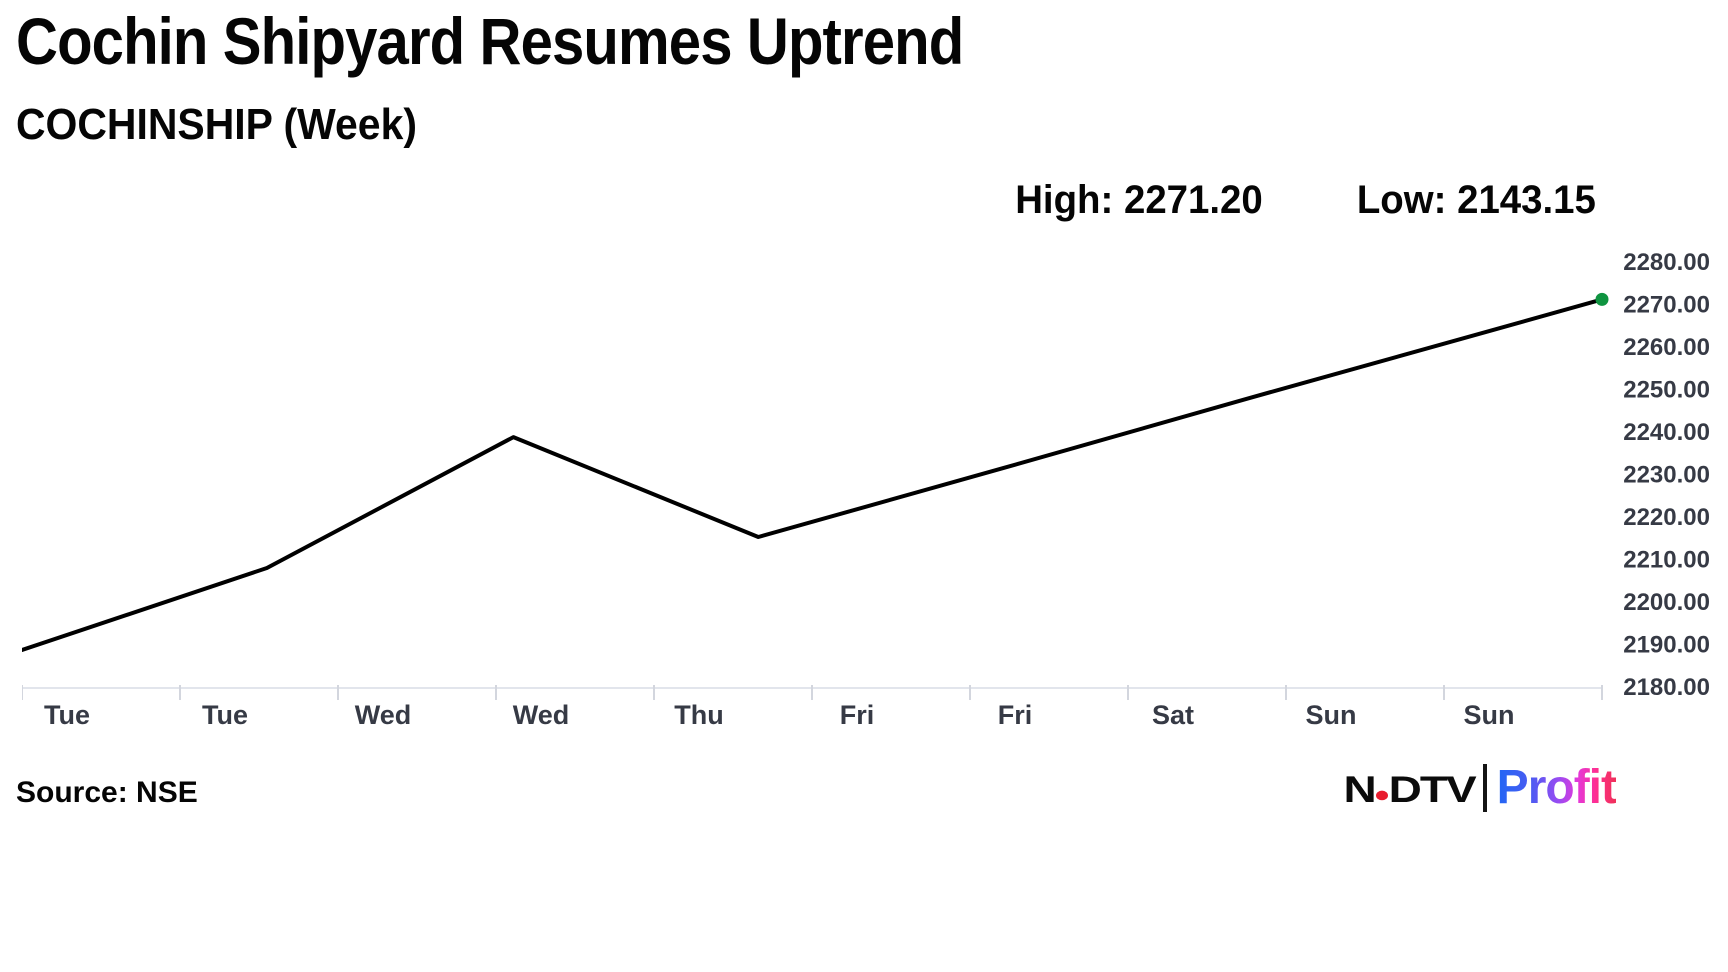 The width and height of the screenshot is (1728, 972). Describe the element at coordinates (1602, 299) in the screenshot. I see `last-price-marker` at that location.